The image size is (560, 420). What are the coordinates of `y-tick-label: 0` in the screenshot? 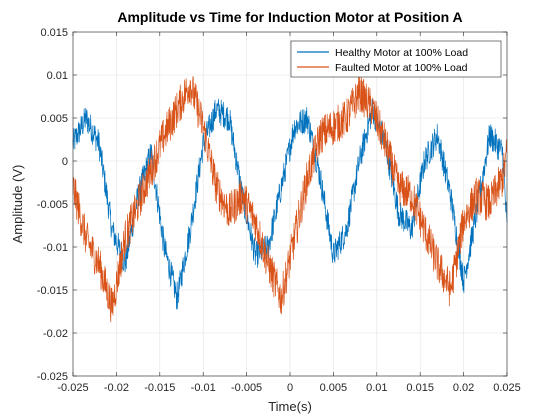 It's located at (65, 162).